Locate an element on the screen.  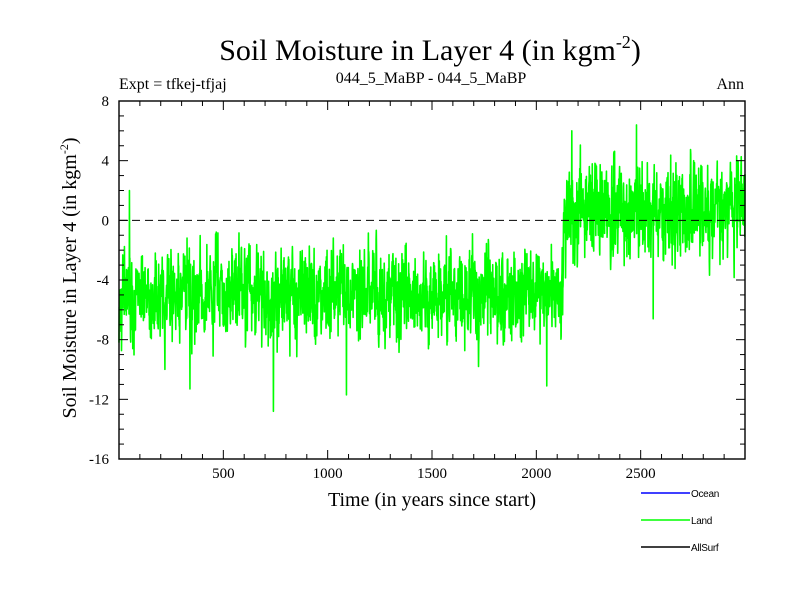
legend-label-ocean: Ocean is located at coordinates (705, 494).